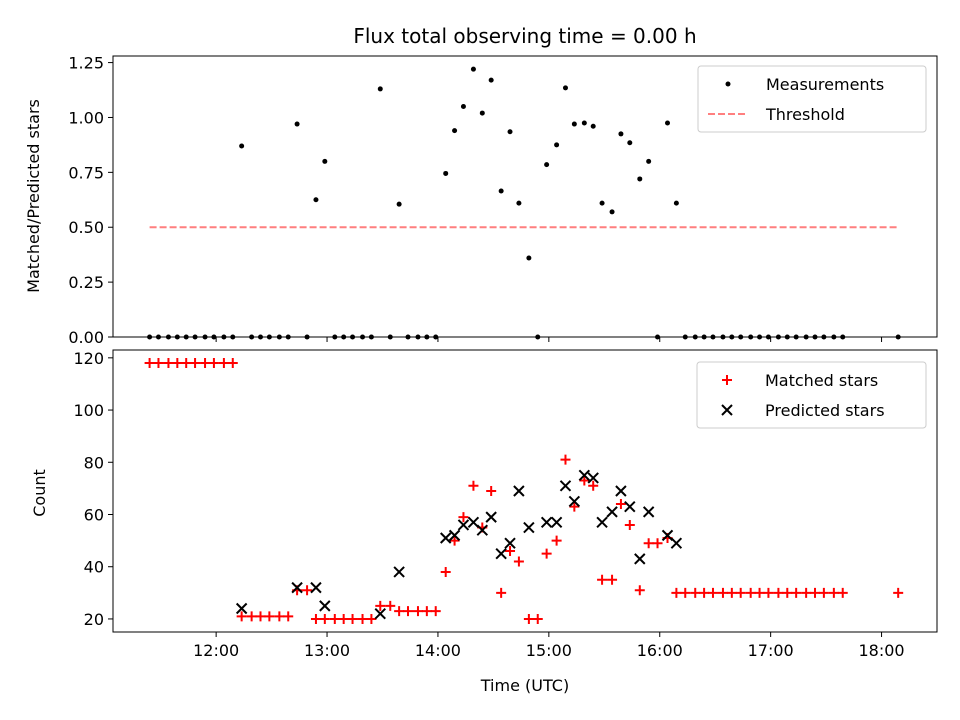 The width and height of the screenshot is (960, 720). What do you see at coordinates (86, 63) in the screenshot?
I see `y-tick-label: 1.25` at bounding box center [86, 63].